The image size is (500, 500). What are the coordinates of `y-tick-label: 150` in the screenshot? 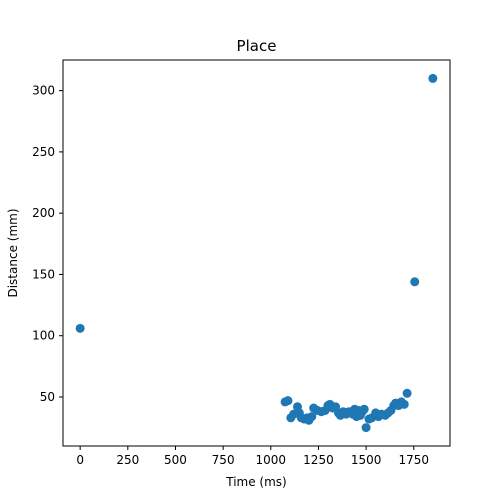 It's located at (43, 274).